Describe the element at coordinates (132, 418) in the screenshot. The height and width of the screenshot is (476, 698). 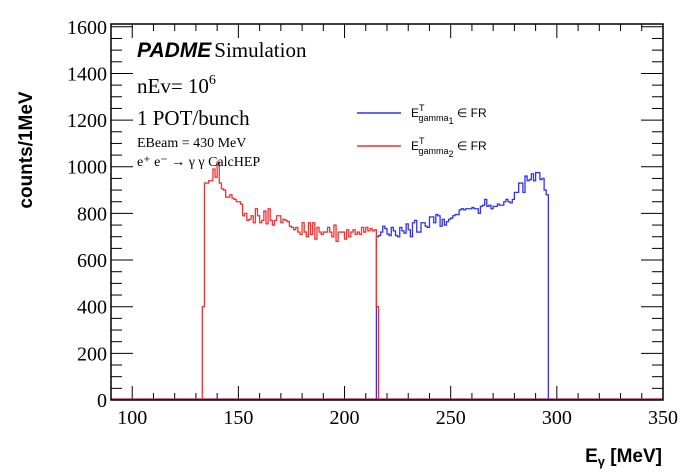
I see `x-tick-label: 100` at that location.